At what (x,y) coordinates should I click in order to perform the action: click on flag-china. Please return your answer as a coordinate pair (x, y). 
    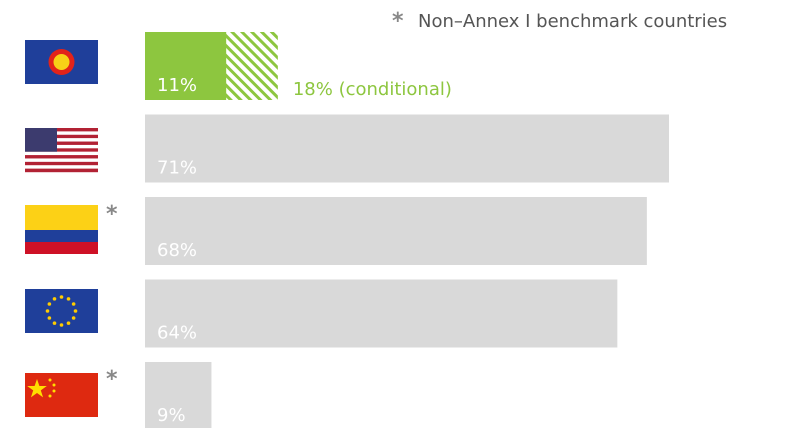
    Looking at the image, I should click on (61, 395).